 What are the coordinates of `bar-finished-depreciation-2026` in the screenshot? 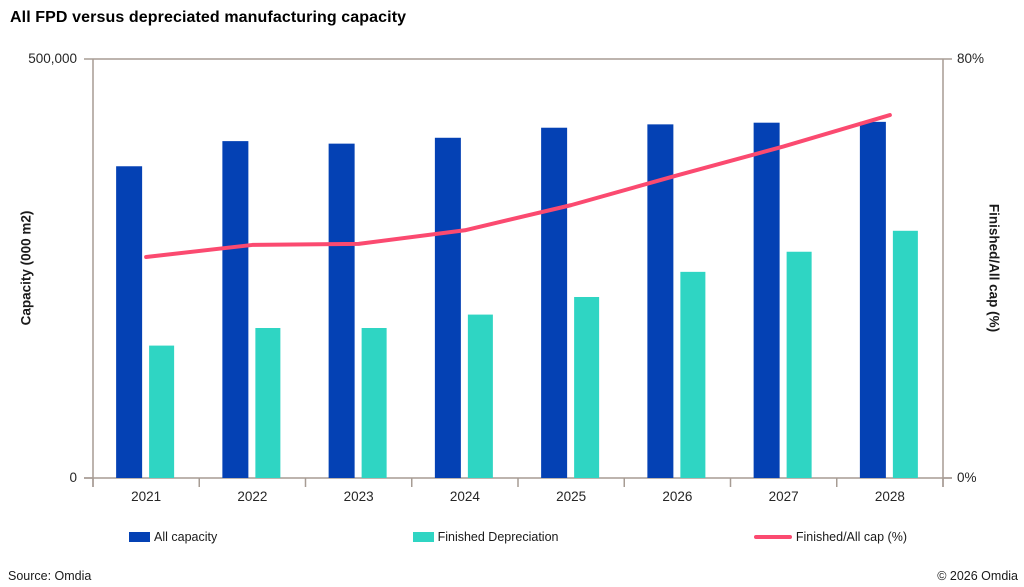 It's located at (693, 374).